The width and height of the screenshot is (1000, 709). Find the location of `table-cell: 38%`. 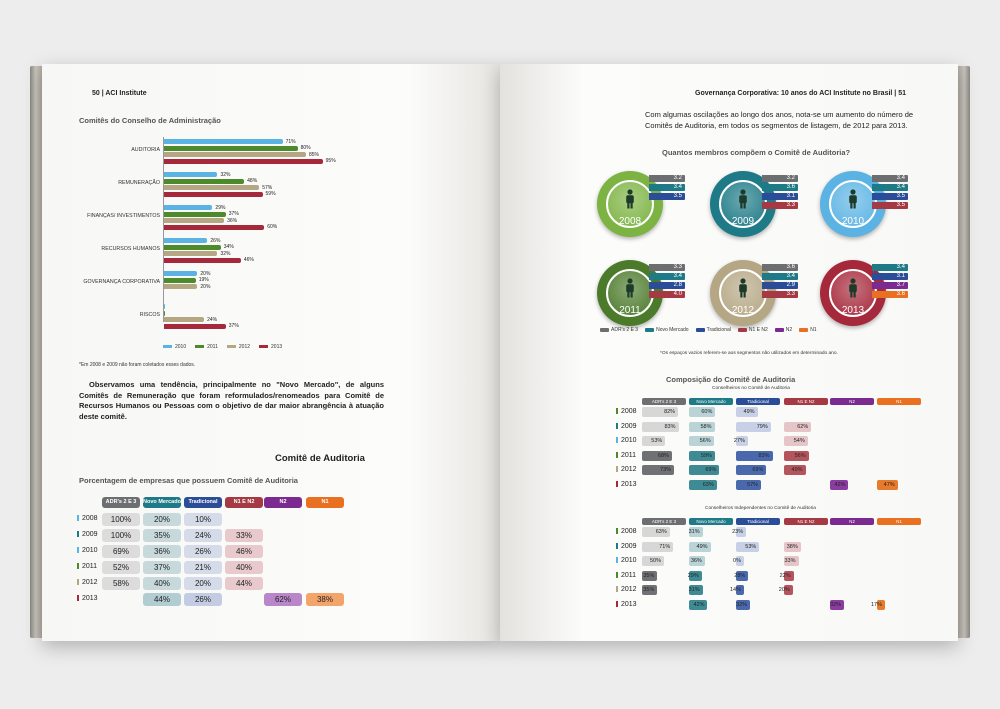

table-cell: 38% is located at coordinates (792, 546).